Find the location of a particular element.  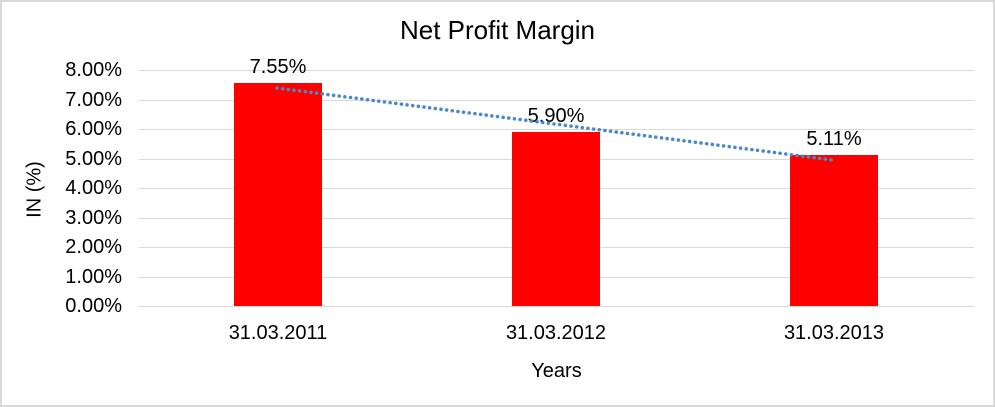

y-tick-label: 2.00% is located at coordinates (93, 247).